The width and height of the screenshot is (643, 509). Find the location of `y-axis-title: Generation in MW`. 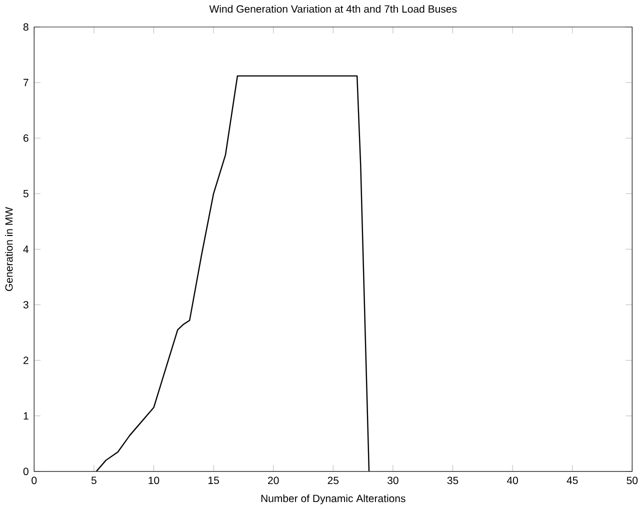

y-axis-title: Generation in MW is located at coordinates (9, 248).